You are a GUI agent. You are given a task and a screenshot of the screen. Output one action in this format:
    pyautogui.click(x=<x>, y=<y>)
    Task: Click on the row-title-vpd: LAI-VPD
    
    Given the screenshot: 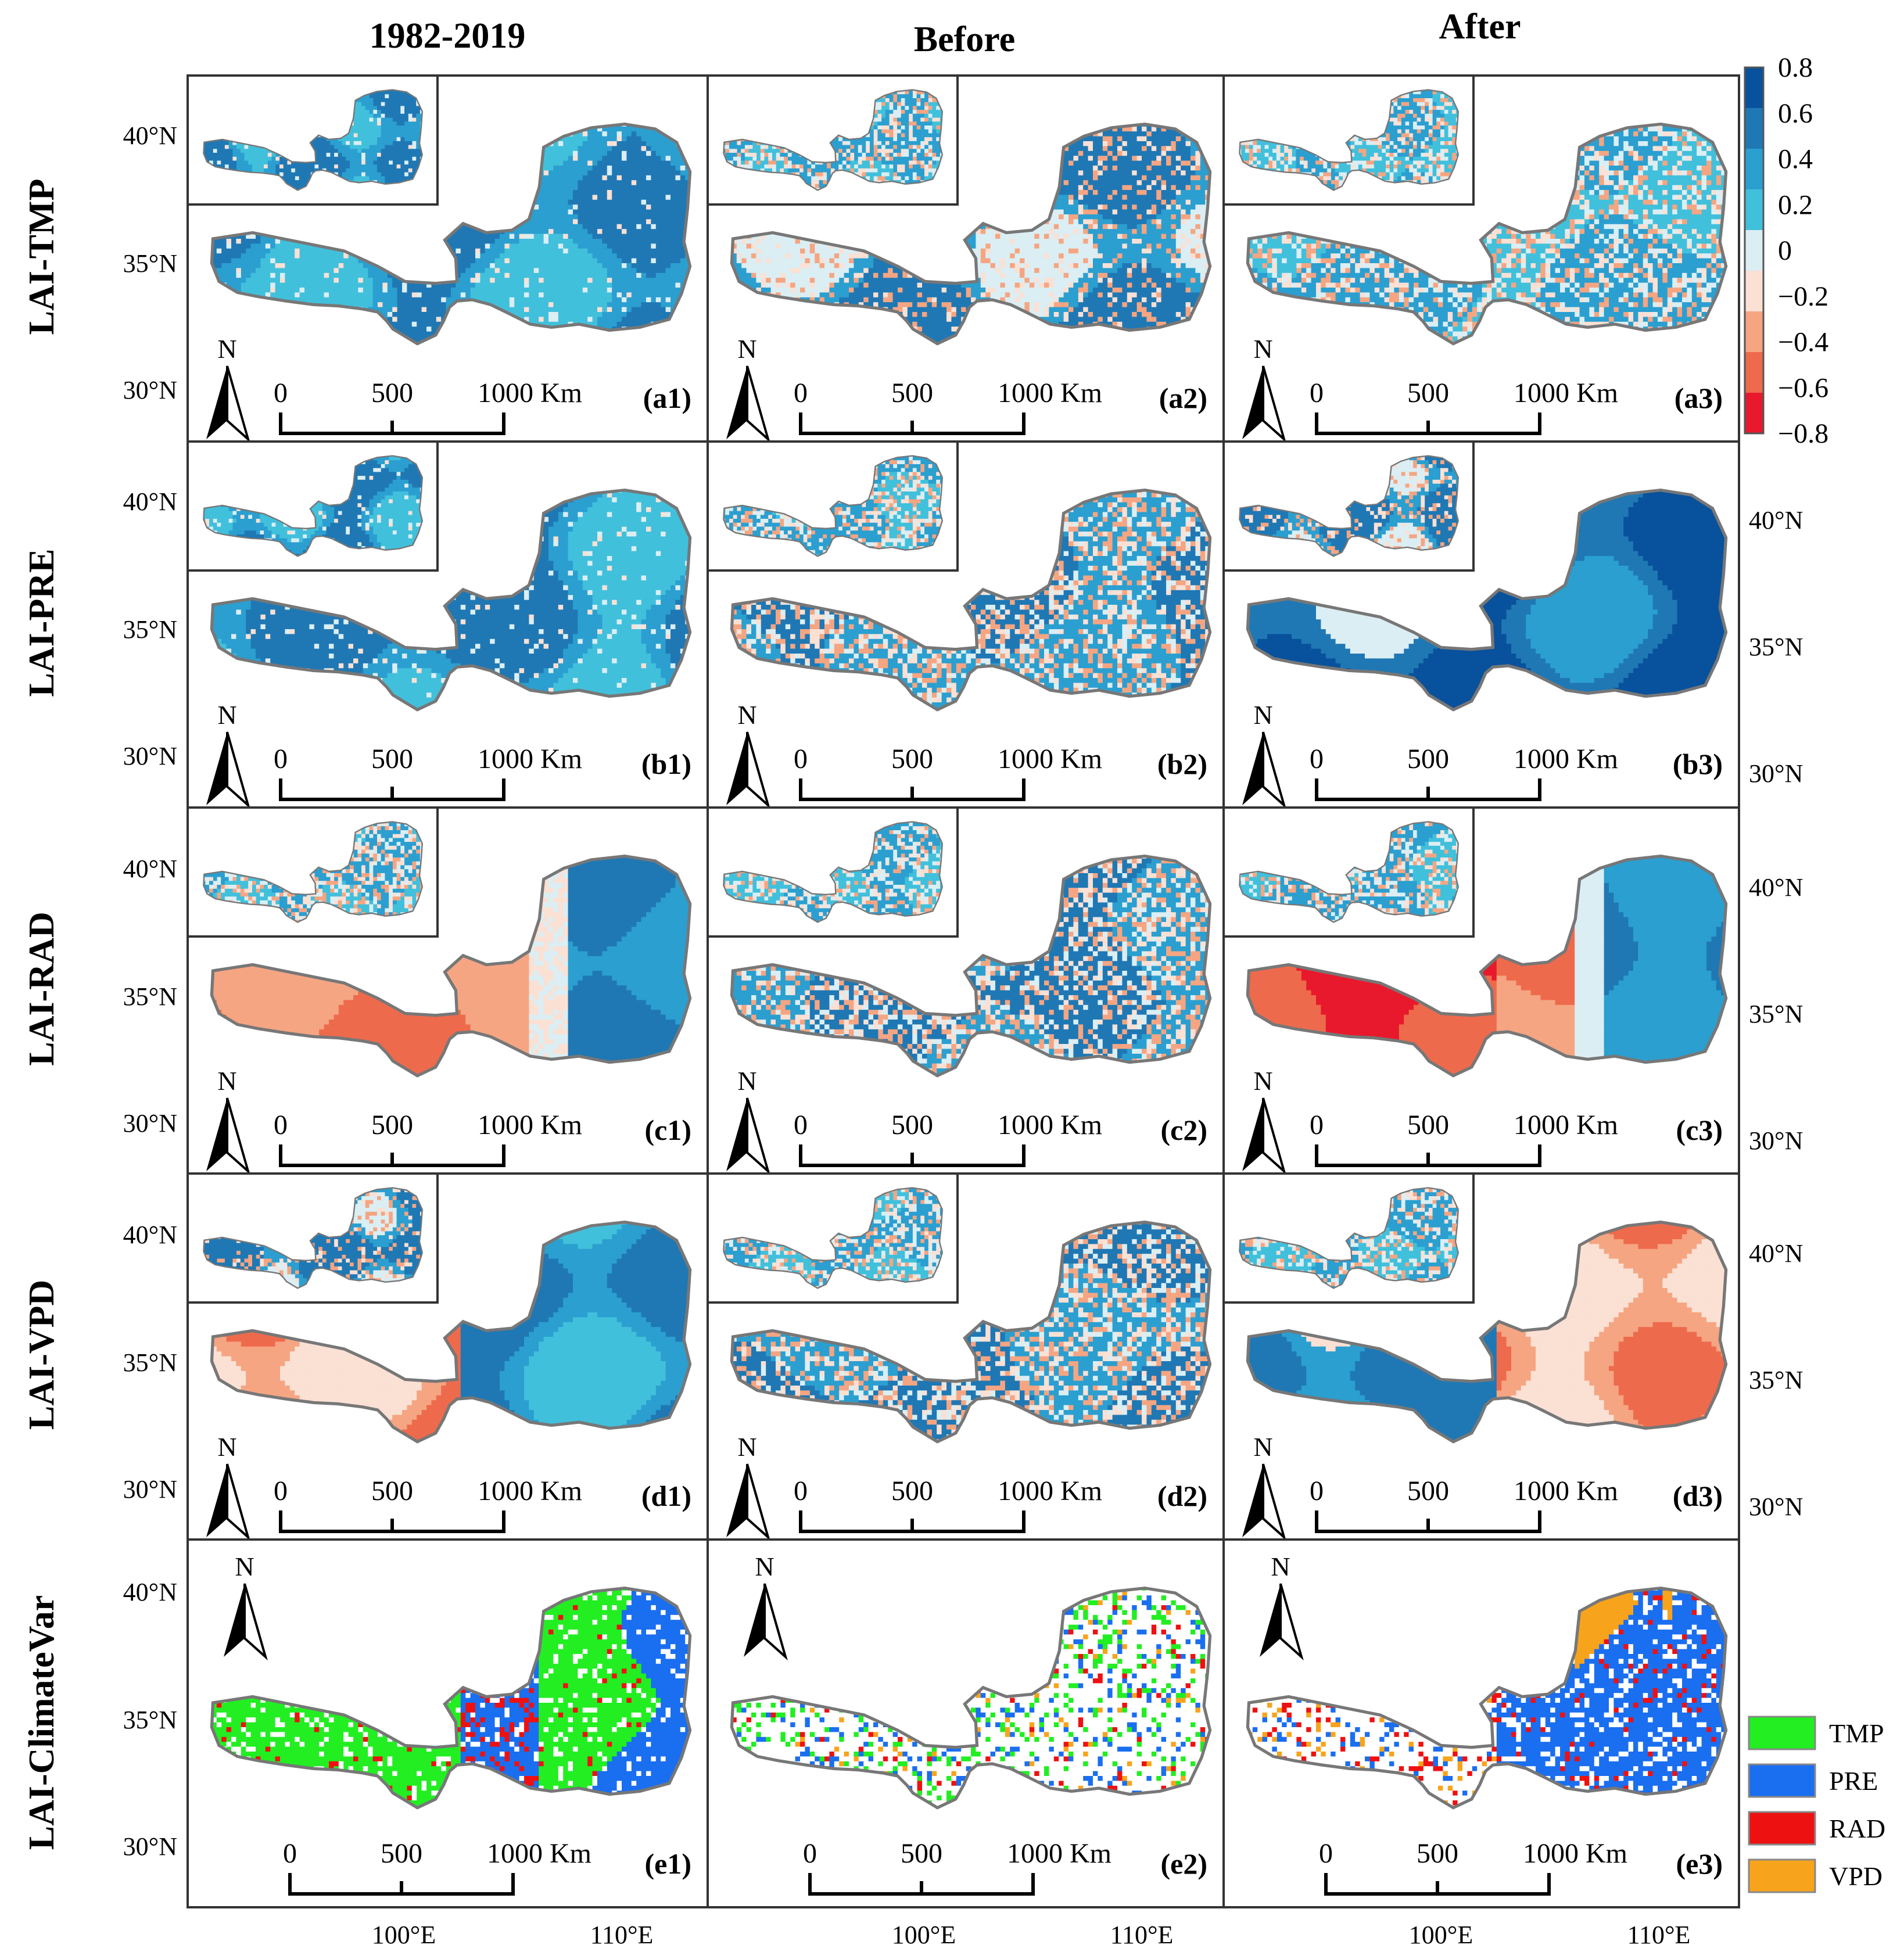 What is the action you would take?
    pyautogui.click(x=42, y=1355)
    